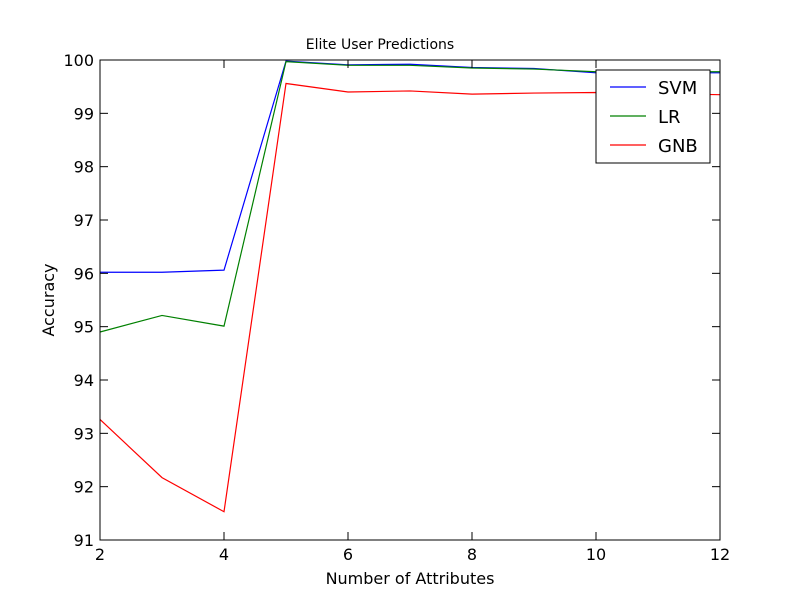 Image resolution: width=800 pixels, height=604 pixels. What do you see at coordinates (348, 554) in the screenshot?
I see `x-tick-label: 6` at bounding box center [348, 554].